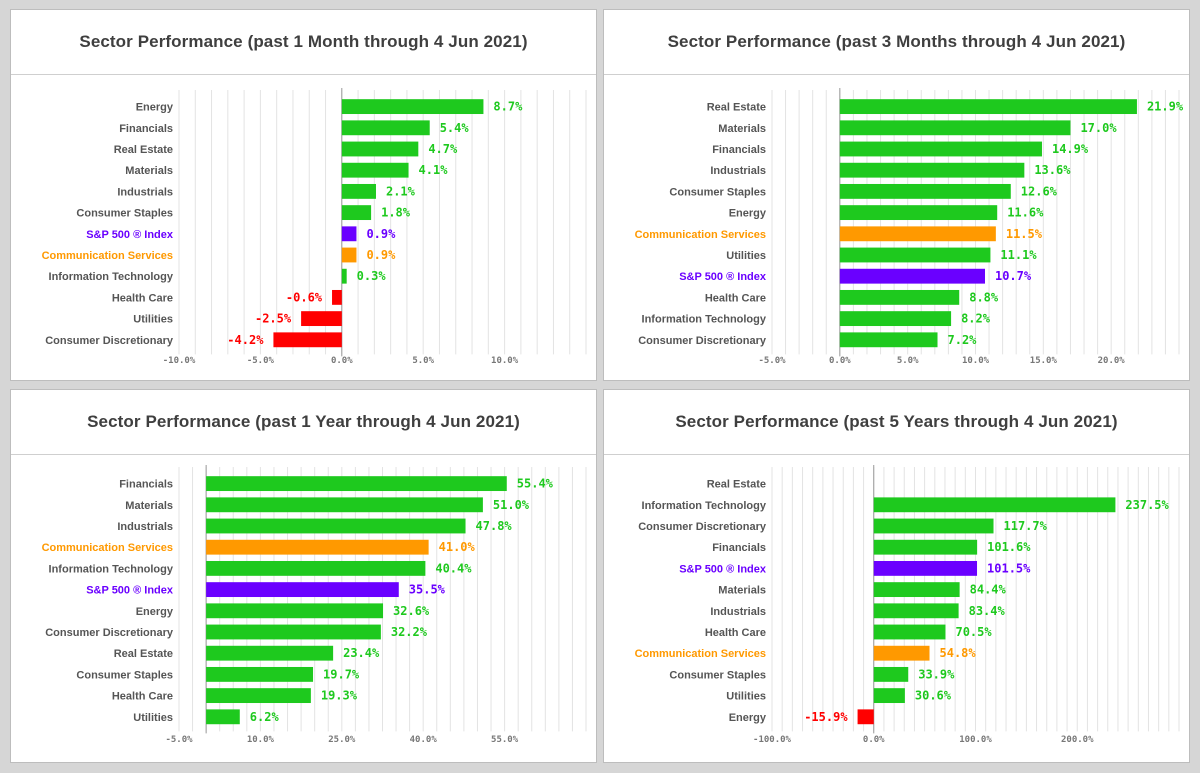  What do you see at coordinates (361, 653) in the screenshot?
I see `data-label: 23.4%` at bounding box center [361, 653].